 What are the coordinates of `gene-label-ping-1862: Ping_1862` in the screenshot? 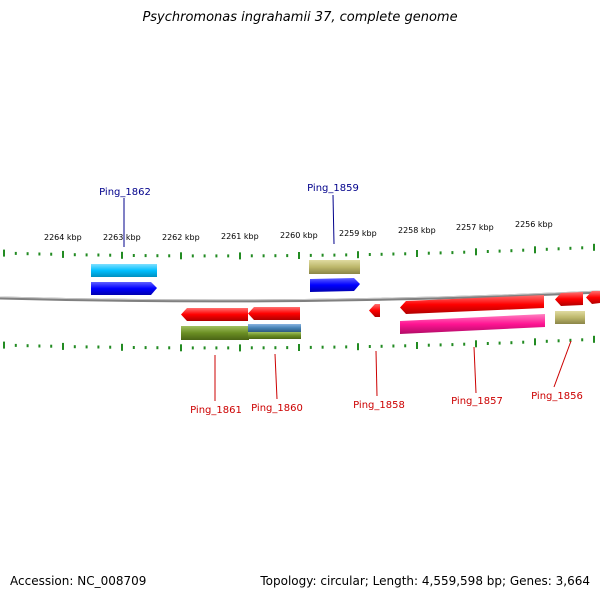 It's located at (125, 192).